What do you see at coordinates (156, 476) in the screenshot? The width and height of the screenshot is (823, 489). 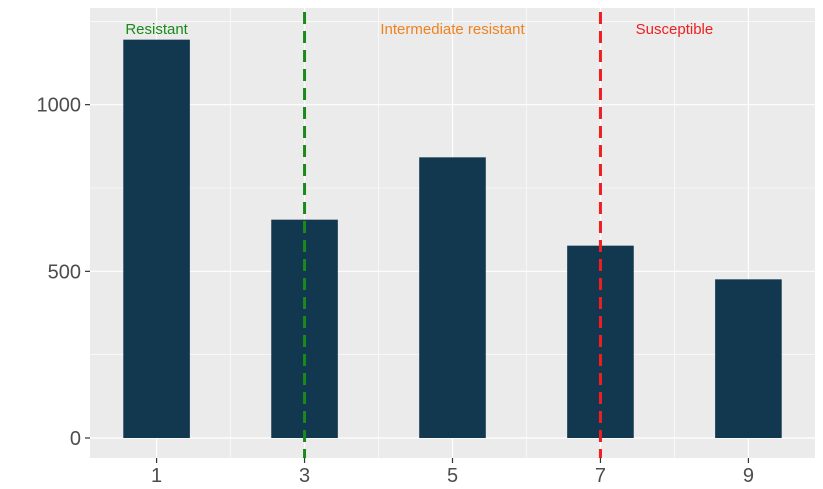 I see `x-tick-label: 1` at bounding box center [156, 476].